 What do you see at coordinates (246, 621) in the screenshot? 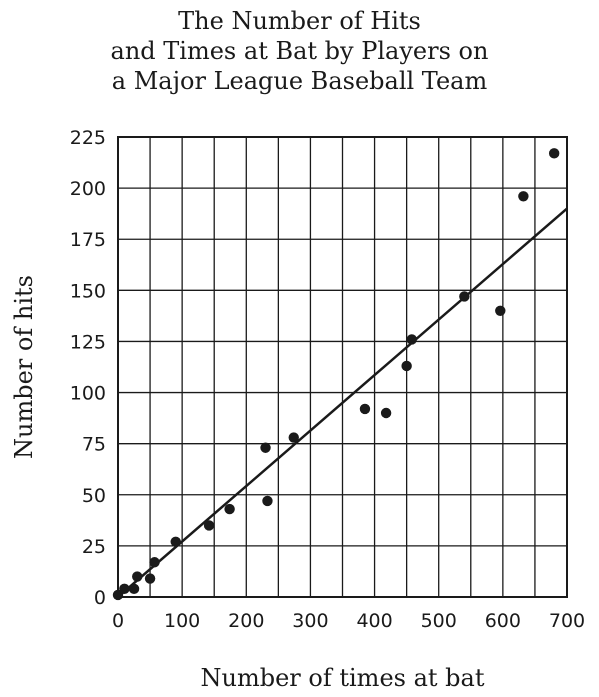
I see `x-tick-label: 200` at bounding box center [246, 621].